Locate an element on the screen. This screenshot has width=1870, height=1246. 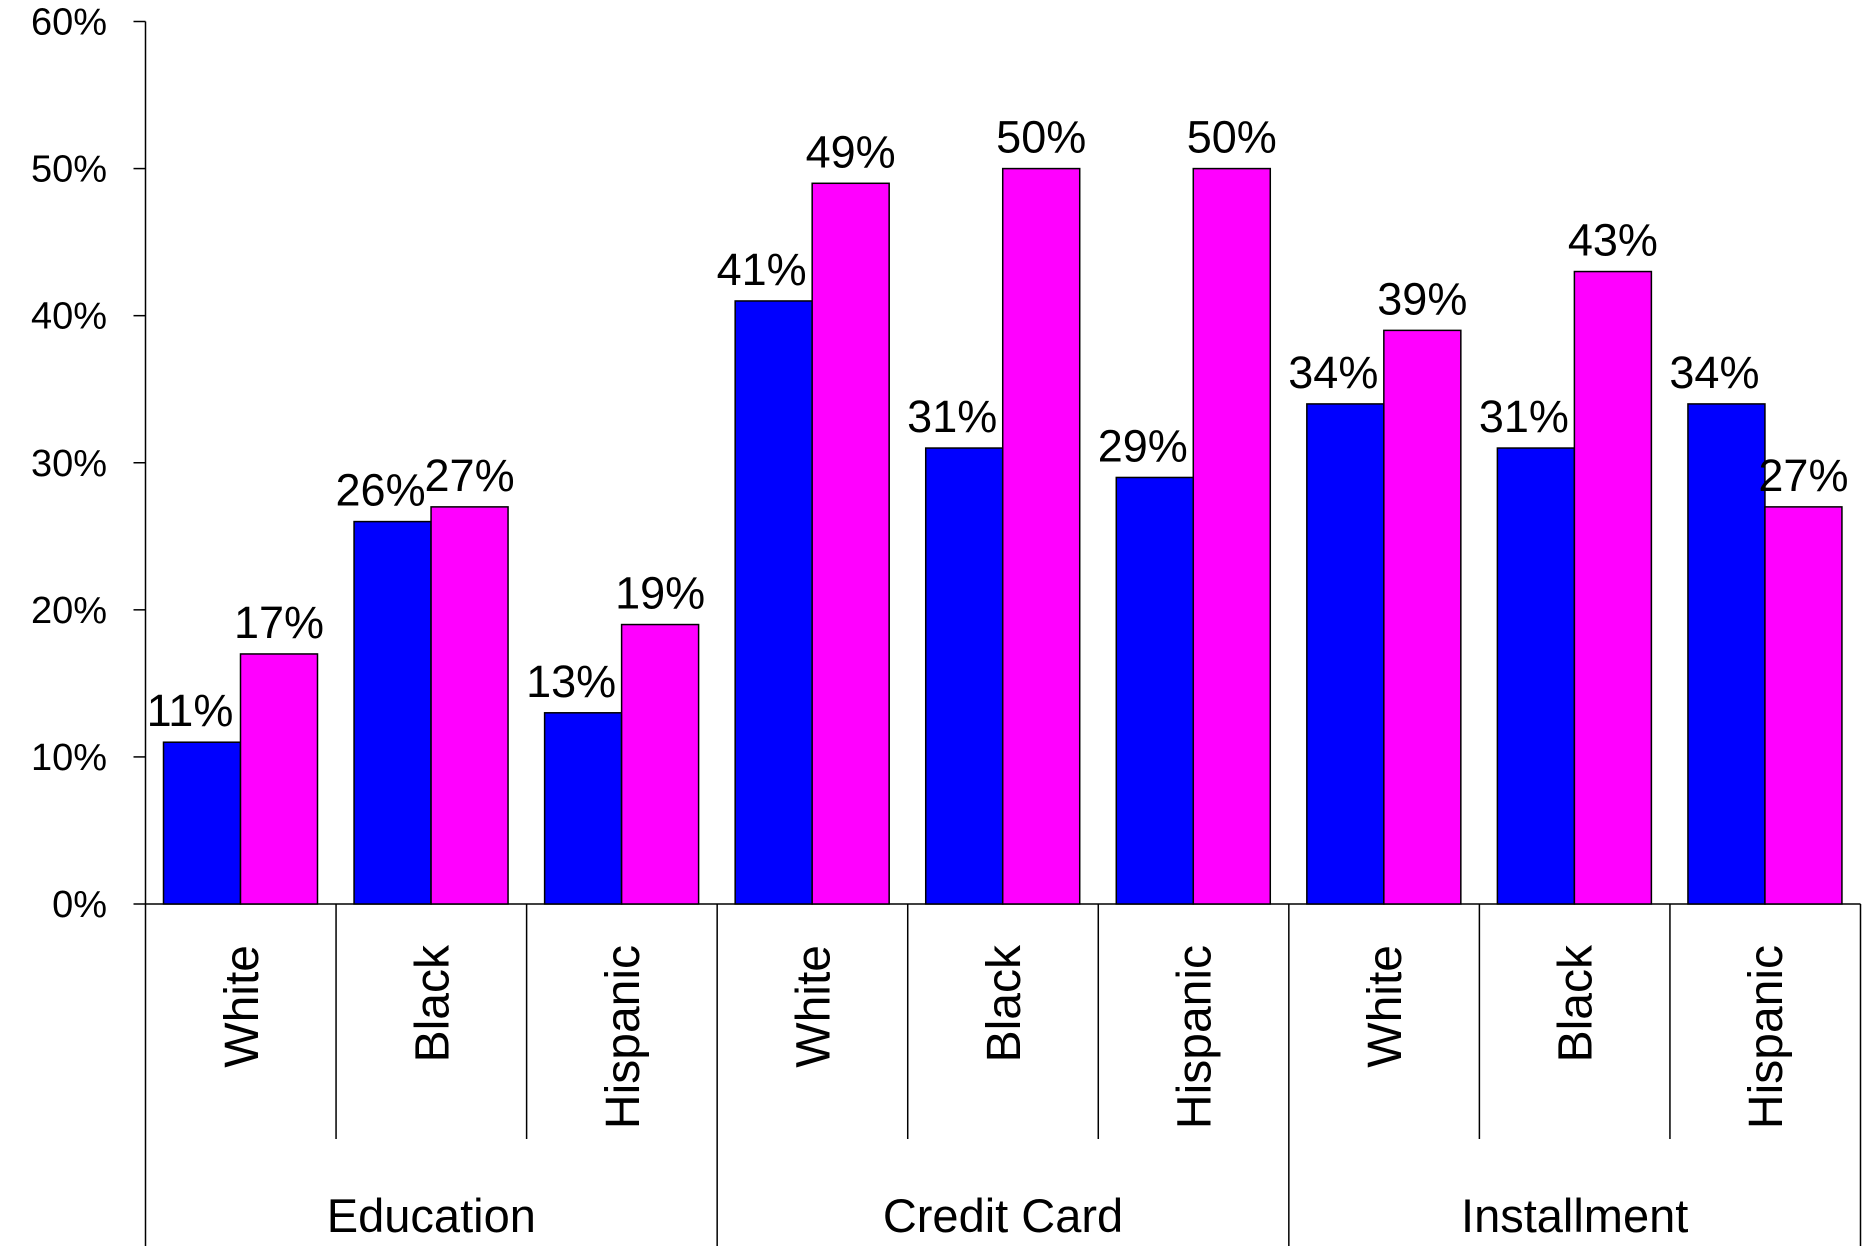
y-tick-label: 40% is located at coordinates (69, 317).